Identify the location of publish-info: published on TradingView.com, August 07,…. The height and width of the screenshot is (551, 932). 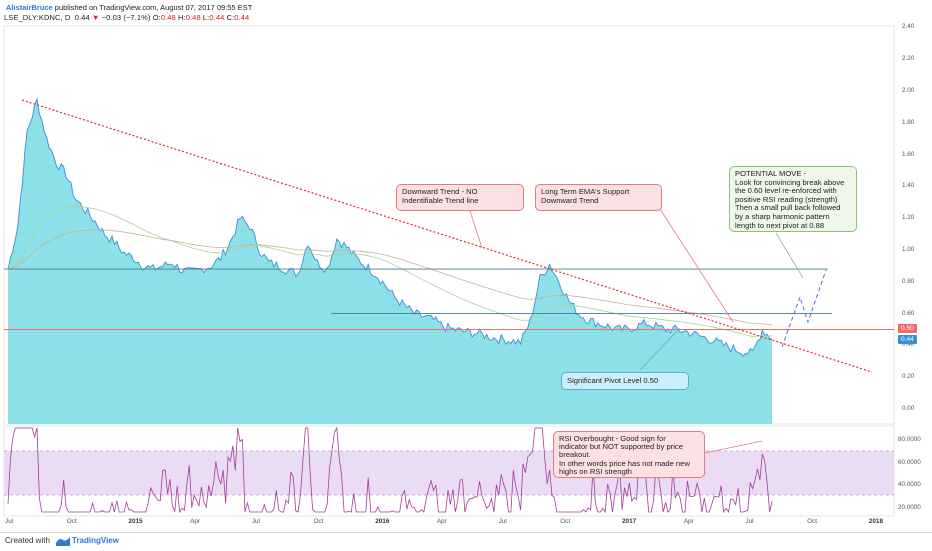
(152, 7).